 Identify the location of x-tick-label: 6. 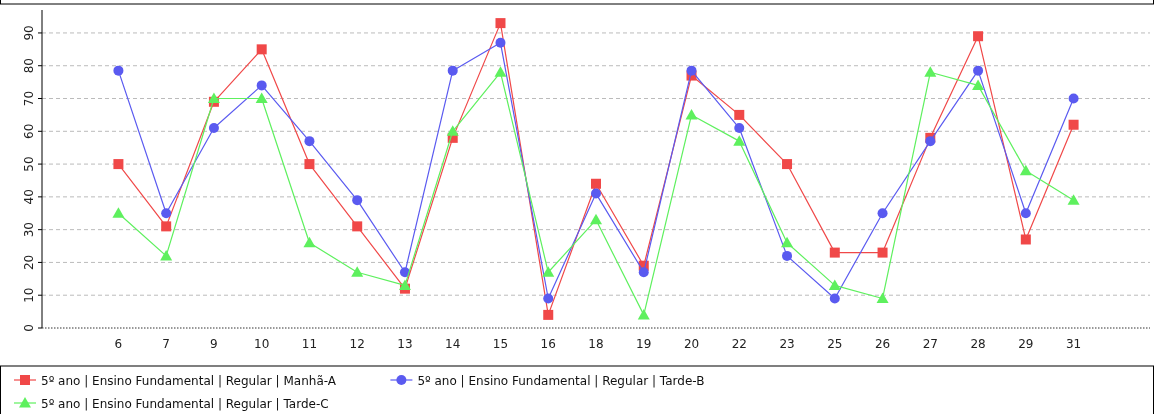
(118, 344).